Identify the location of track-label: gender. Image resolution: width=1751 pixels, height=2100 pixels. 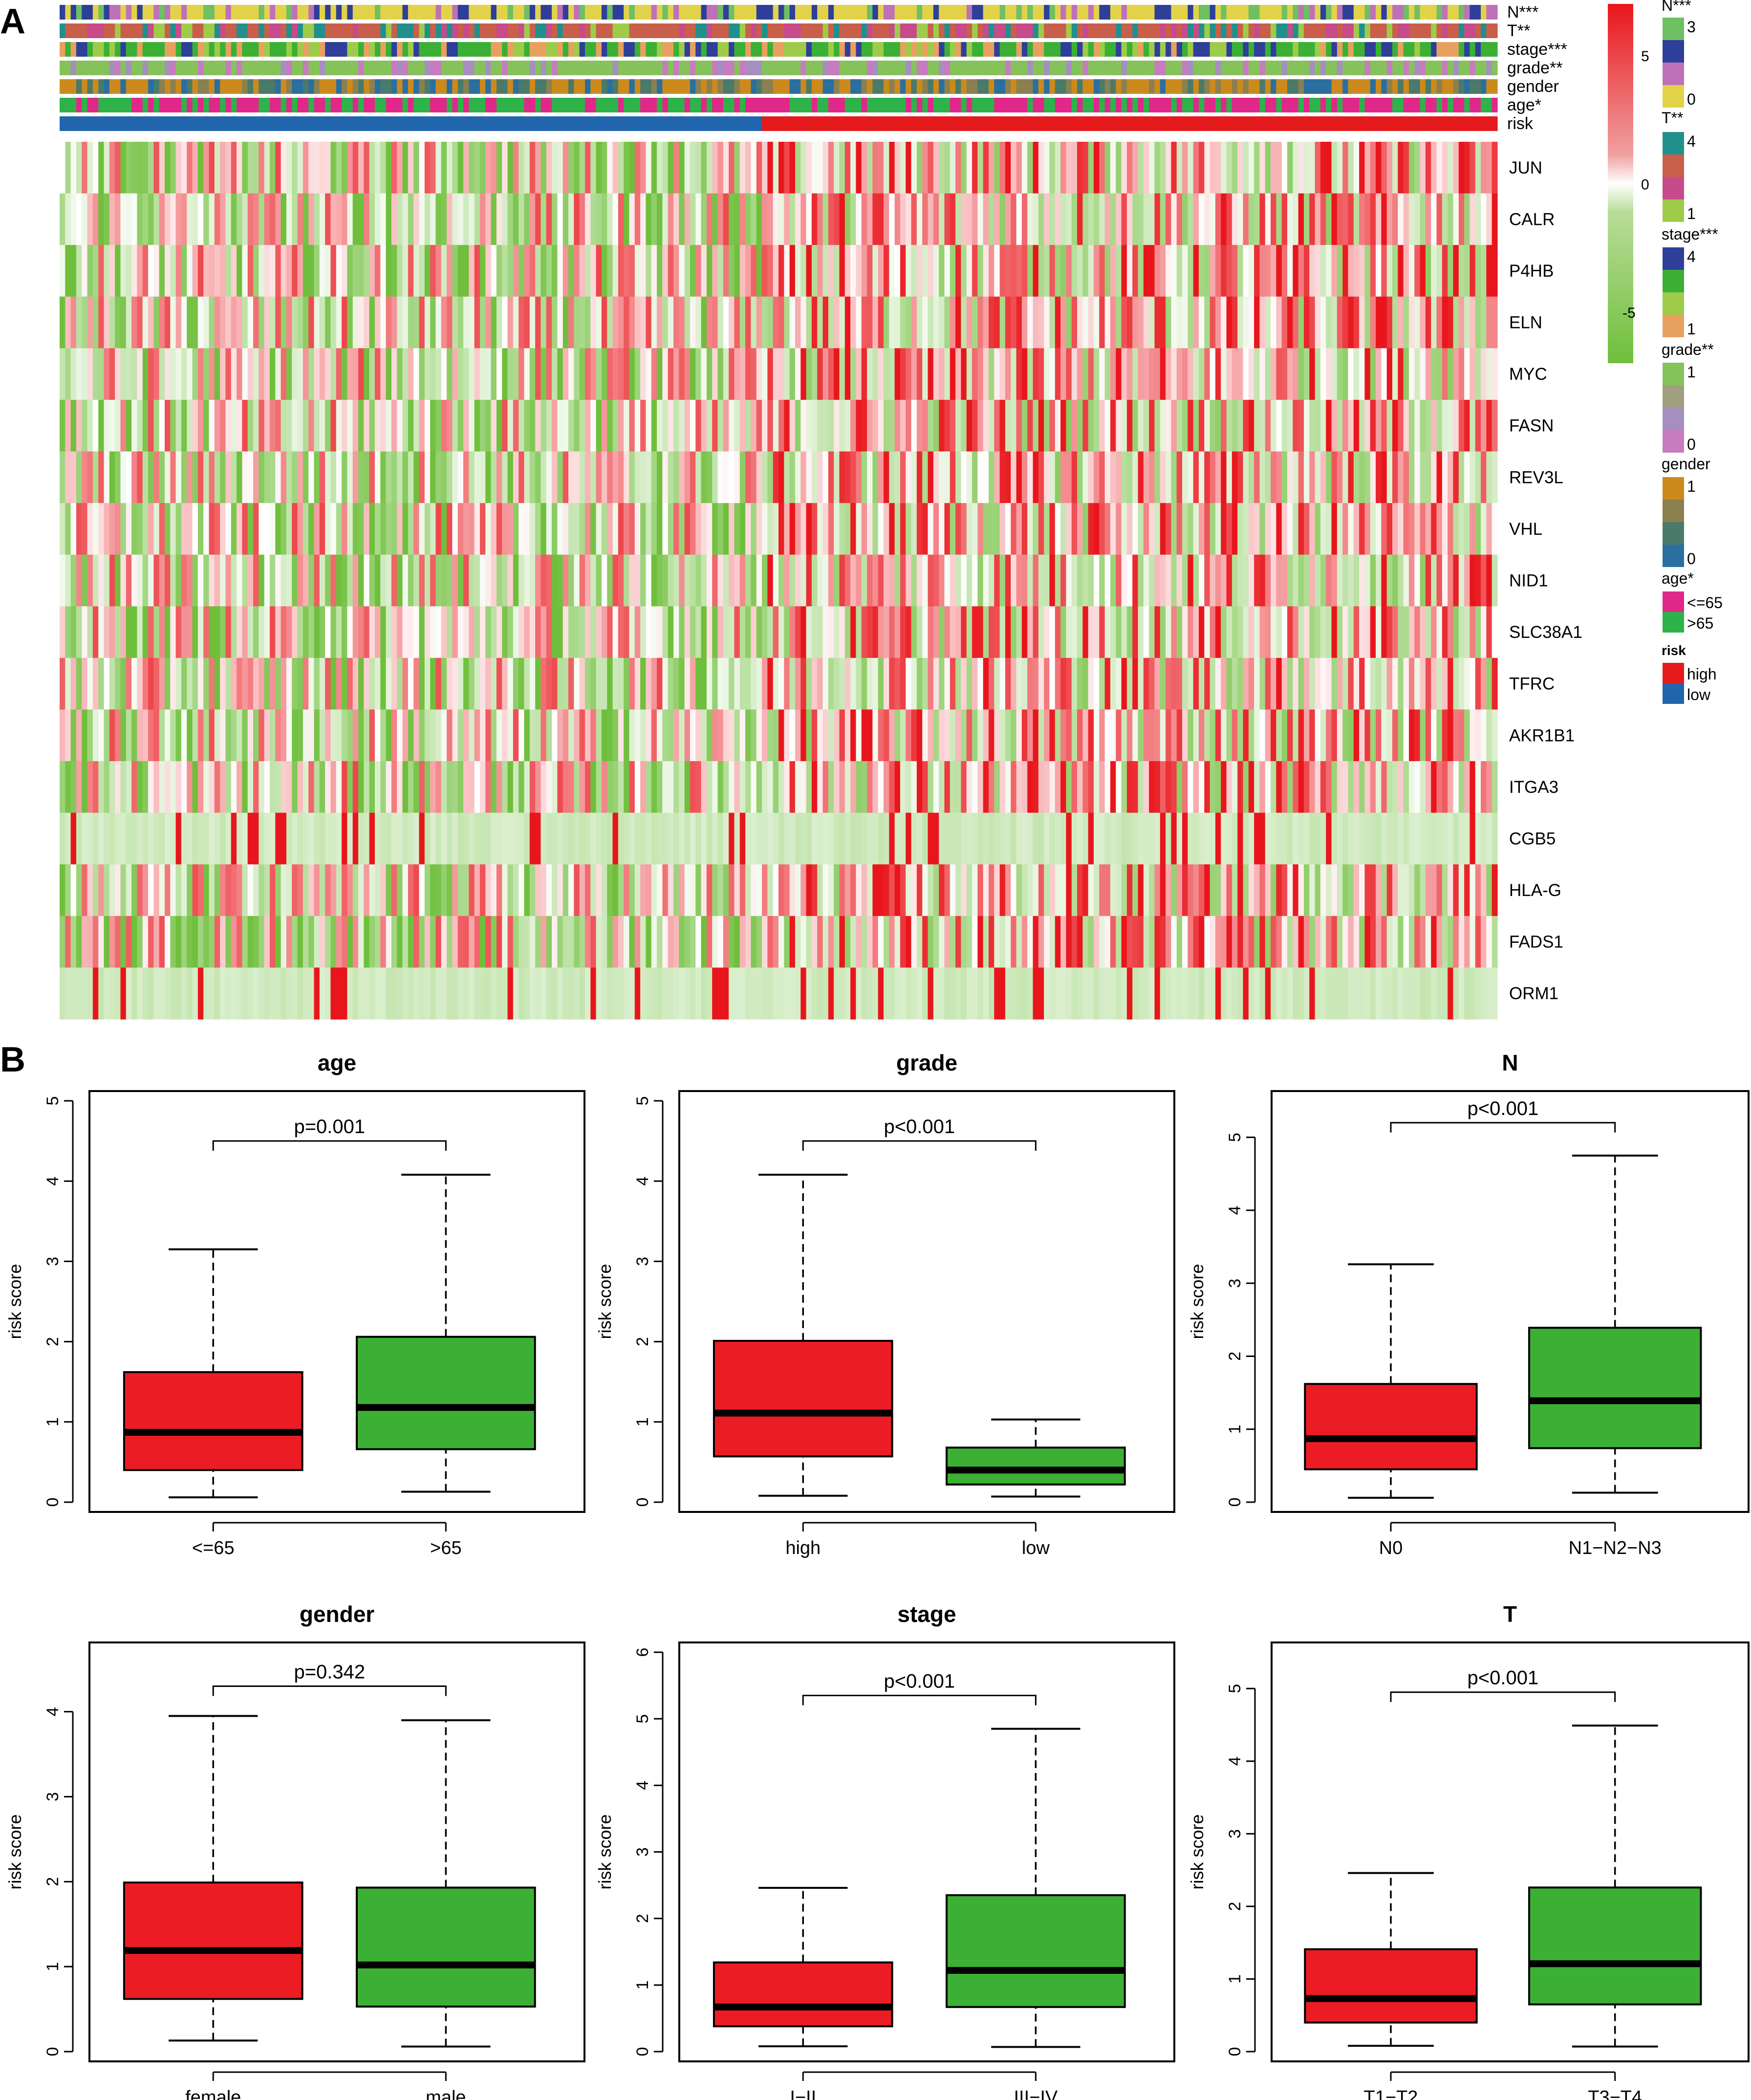
(1533, 87).